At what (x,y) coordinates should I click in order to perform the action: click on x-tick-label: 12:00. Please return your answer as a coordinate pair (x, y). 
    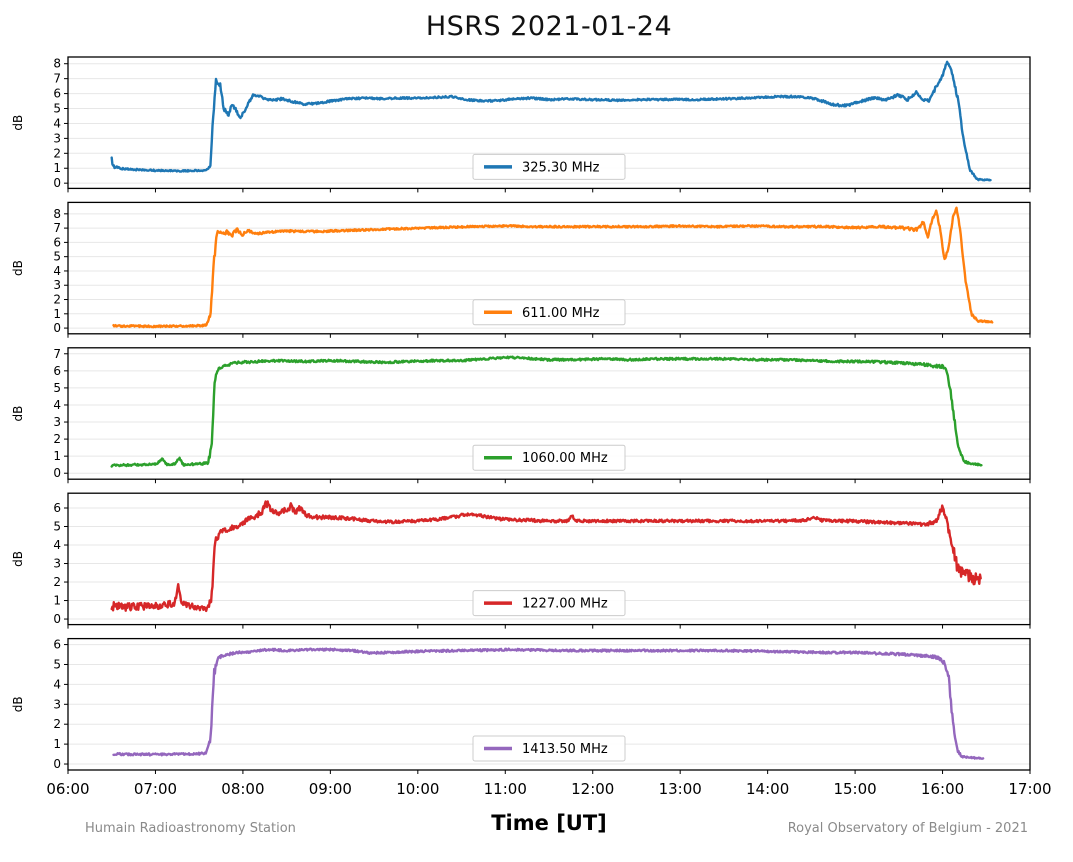
    Looking at the image, I should click on (592, 789).